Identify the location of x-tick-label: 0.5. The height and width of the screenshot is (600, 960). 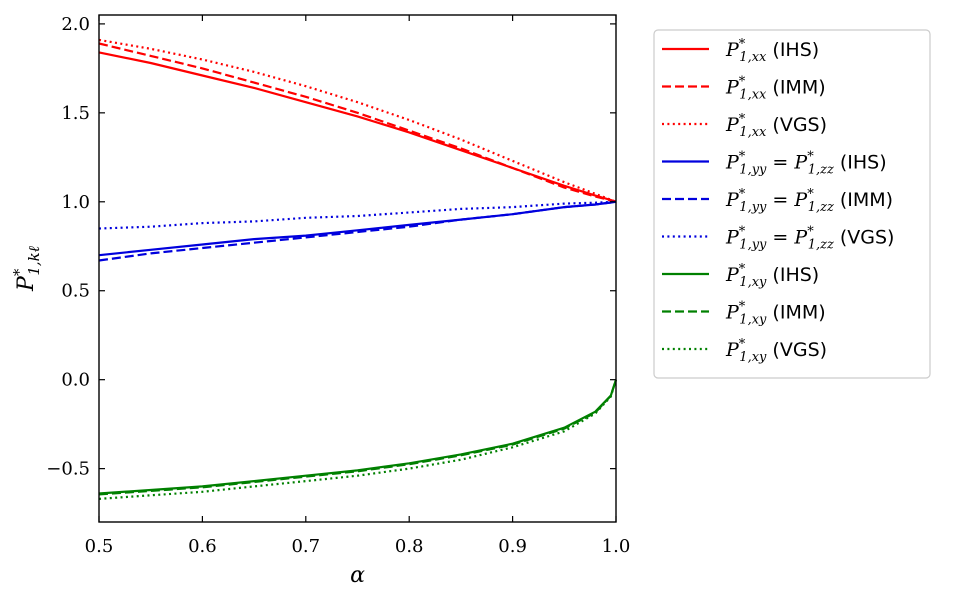
(99, 546).